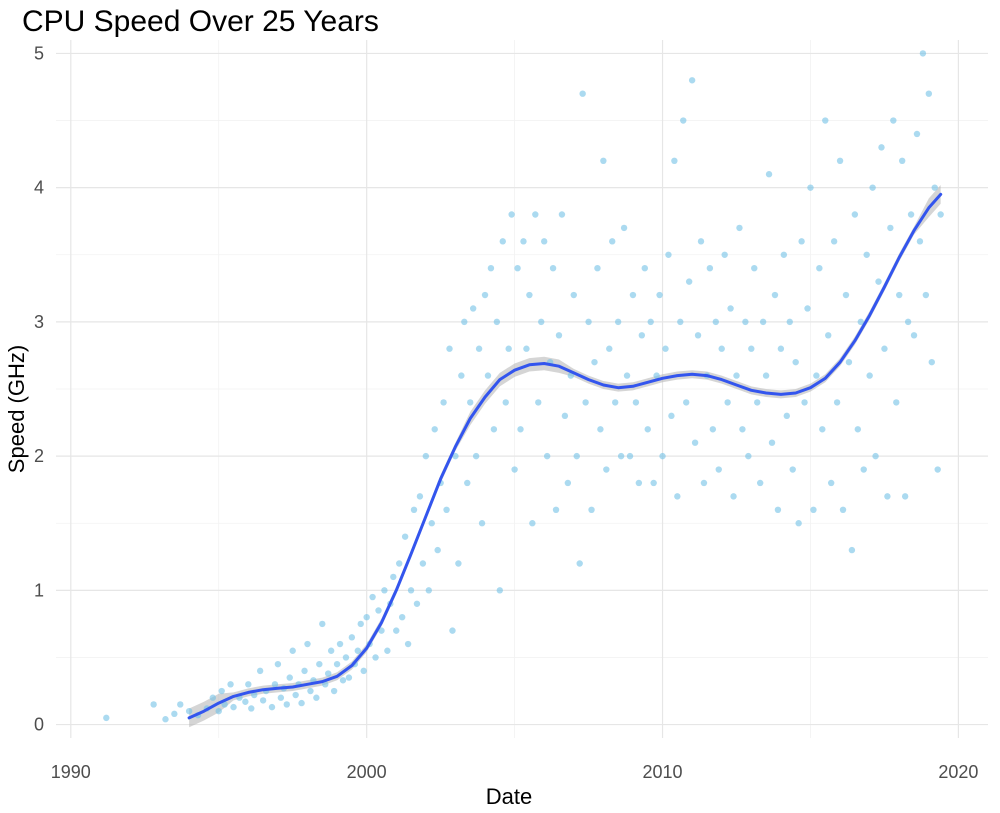  Describe the element at coordinates (367, 772) in the screenshot. I see `x-tick-label: 2000` at that location.